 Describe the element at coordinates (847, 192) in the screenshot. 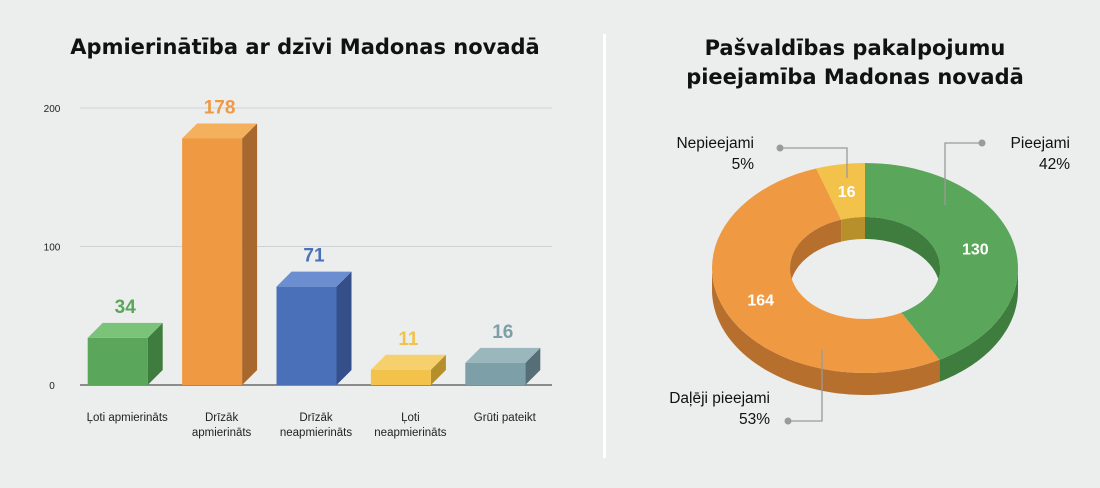

I see `donut-value-label: 16` at that location.